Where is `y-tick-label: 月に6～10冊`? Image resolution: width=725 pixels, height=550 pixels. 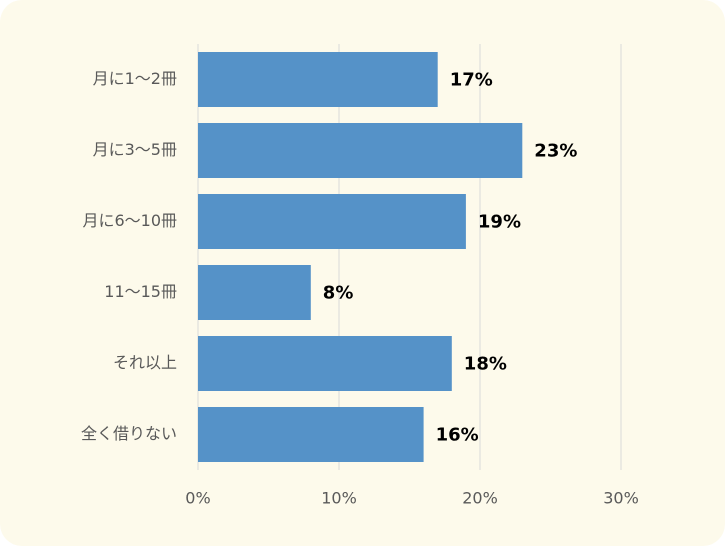
y-tick-label: 月に6～10冊 is located at coordinates (129, 220).